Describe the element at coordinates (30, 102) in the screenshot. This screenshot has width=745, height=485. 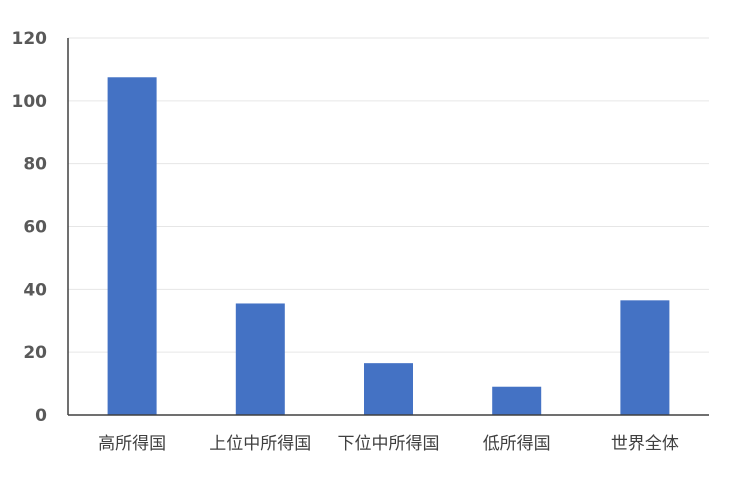
I see `y-tick-label: 100` at that location.